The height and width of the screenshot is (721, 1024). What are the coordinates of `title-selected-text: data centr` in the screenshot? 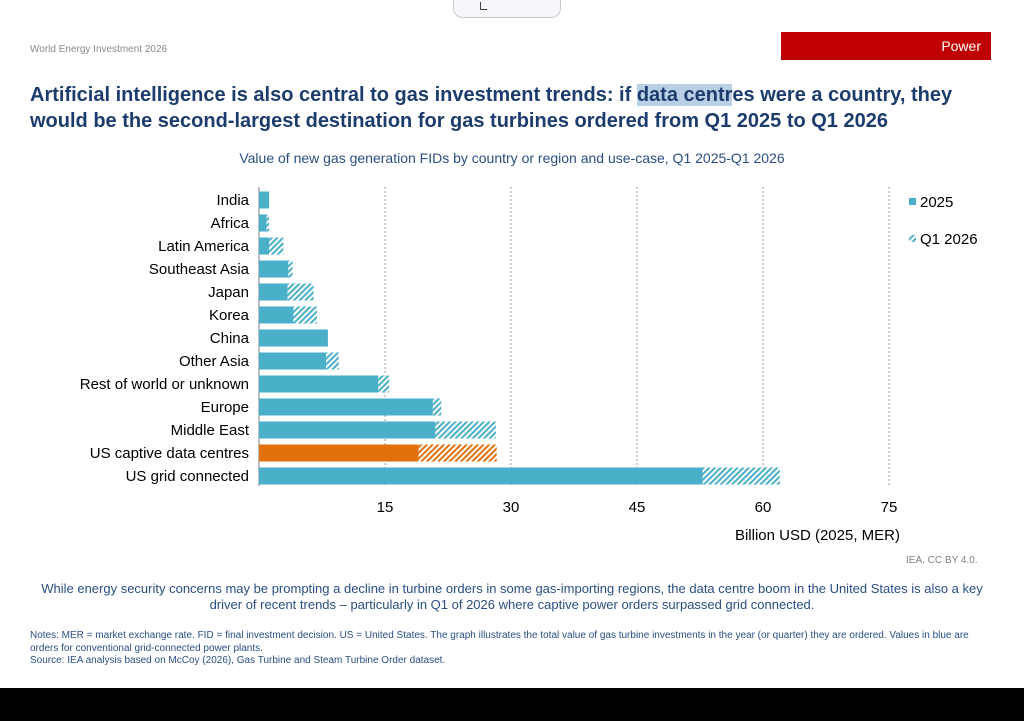 It's located at (684, 95).